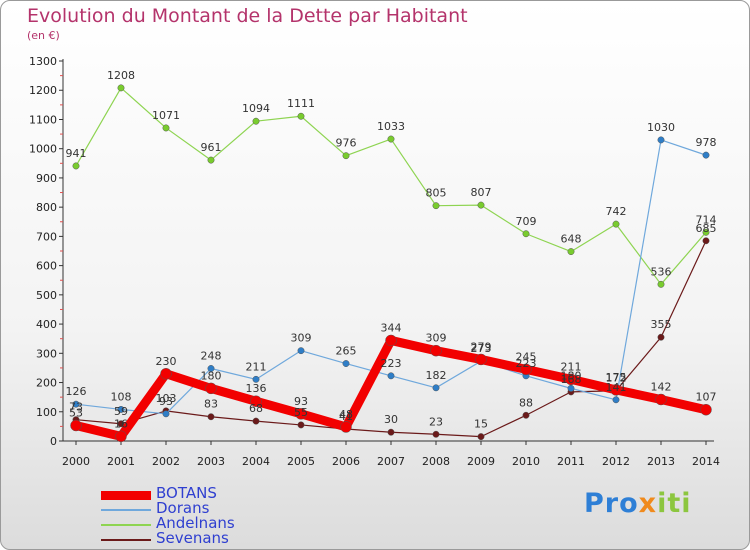 The width and height of the screenshot is (750, 550). What do you see at coordinates (256, 461) in the screenshot?
I see `x-tick-label: 2004` at bounding box center [256, 461].